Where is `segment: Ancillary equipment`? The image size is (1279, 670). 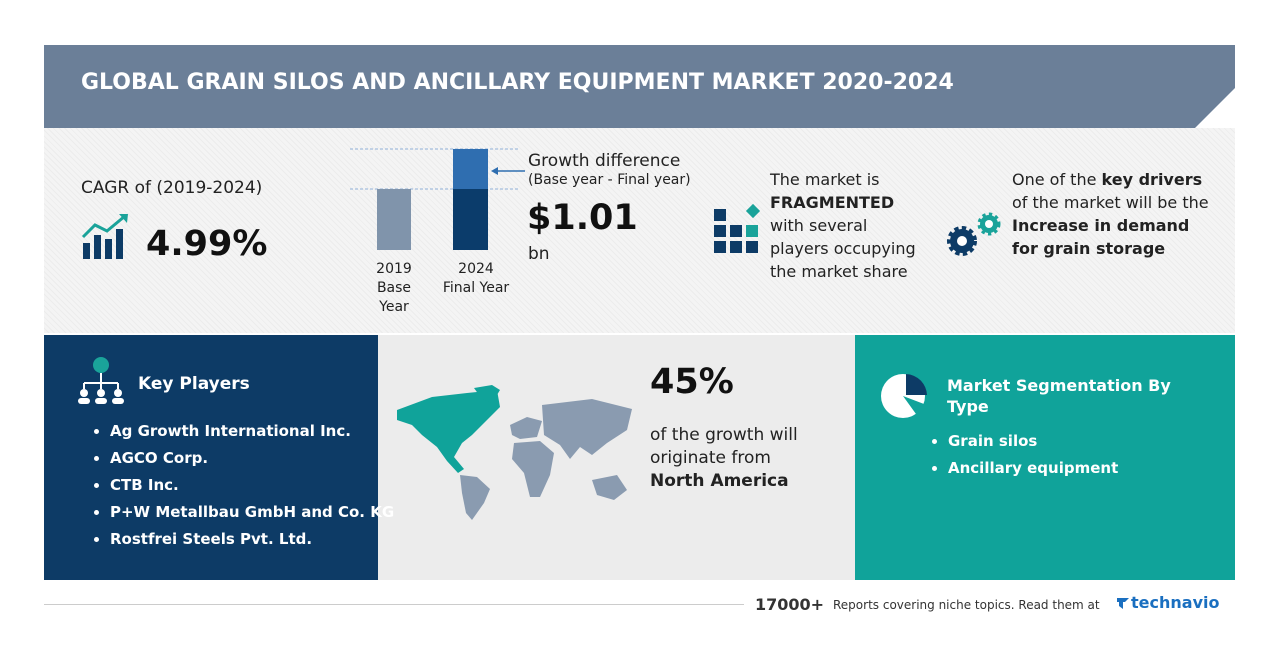 segment: Ancillary equipment is located at coordinates (1033, 468).